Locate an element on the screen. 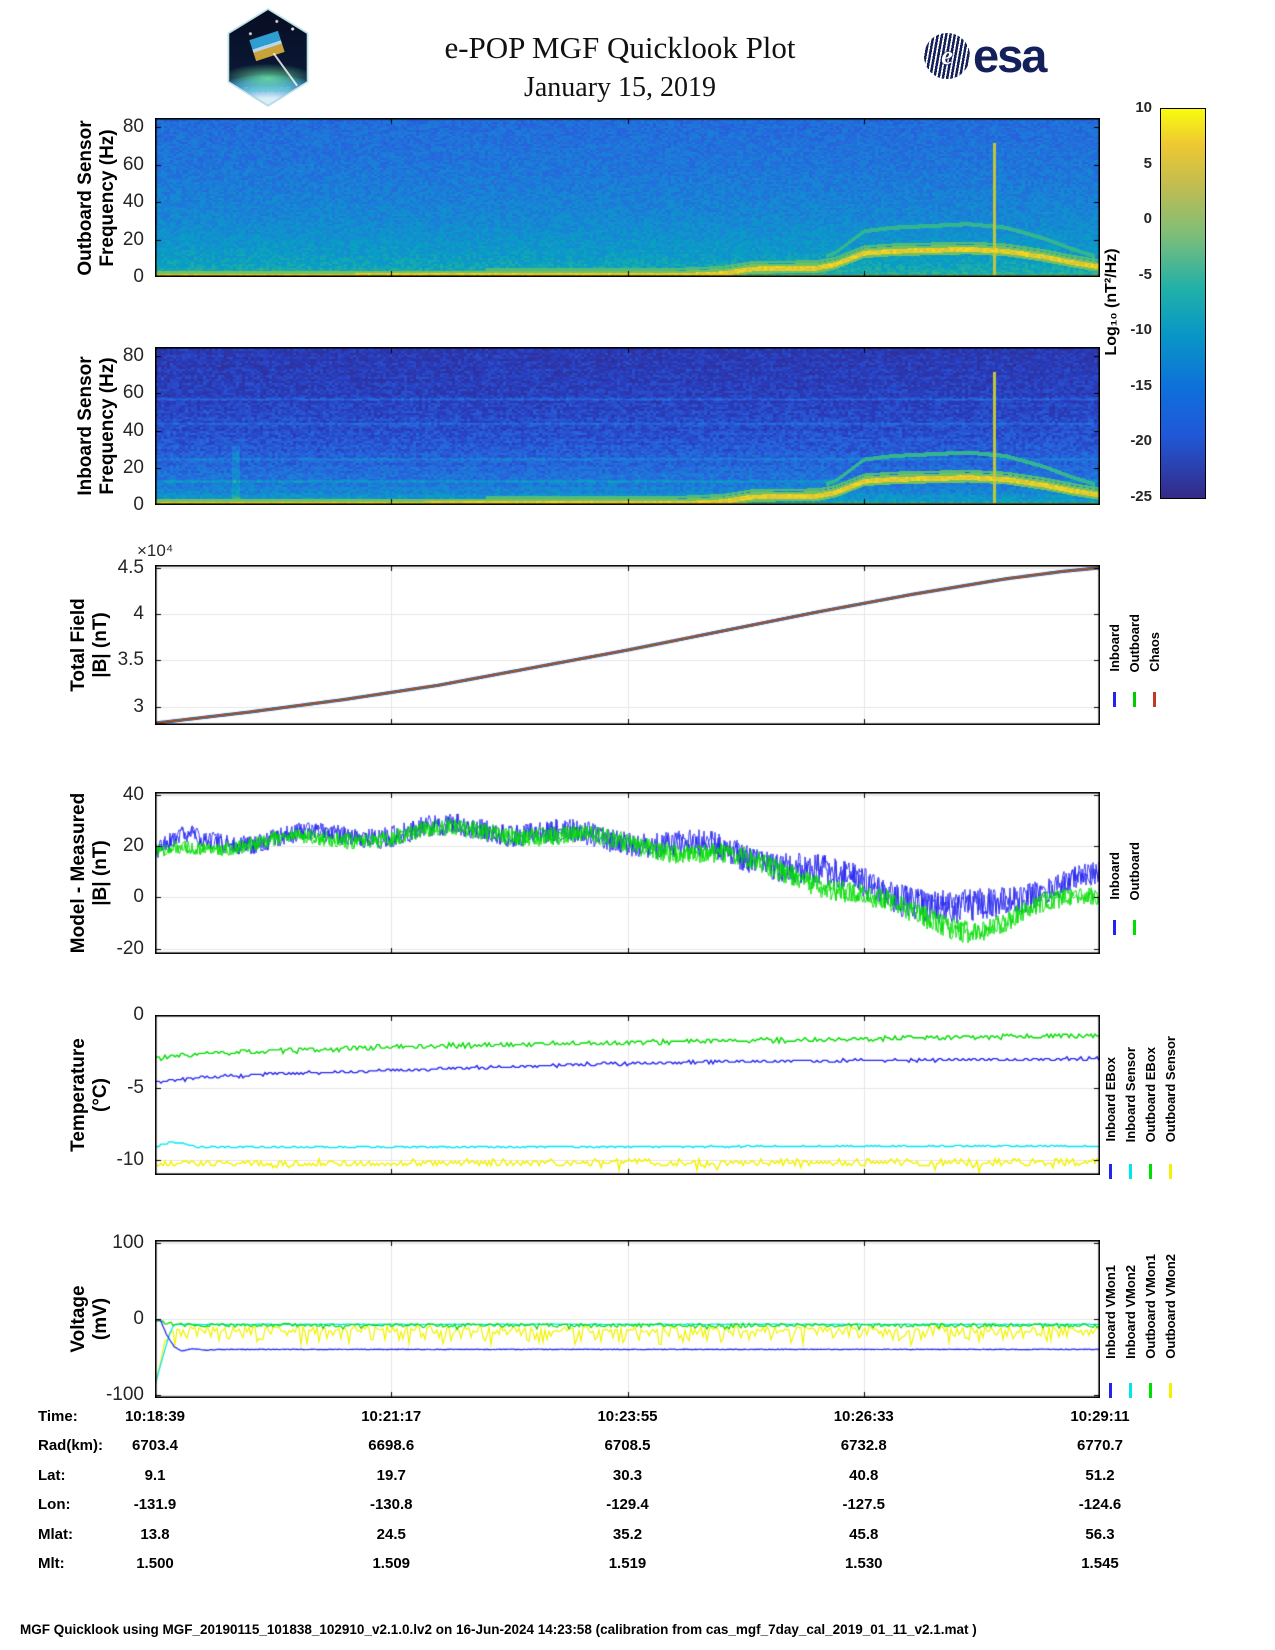  plot-date: January 15, 2019 is located at coordinates (620, 87).